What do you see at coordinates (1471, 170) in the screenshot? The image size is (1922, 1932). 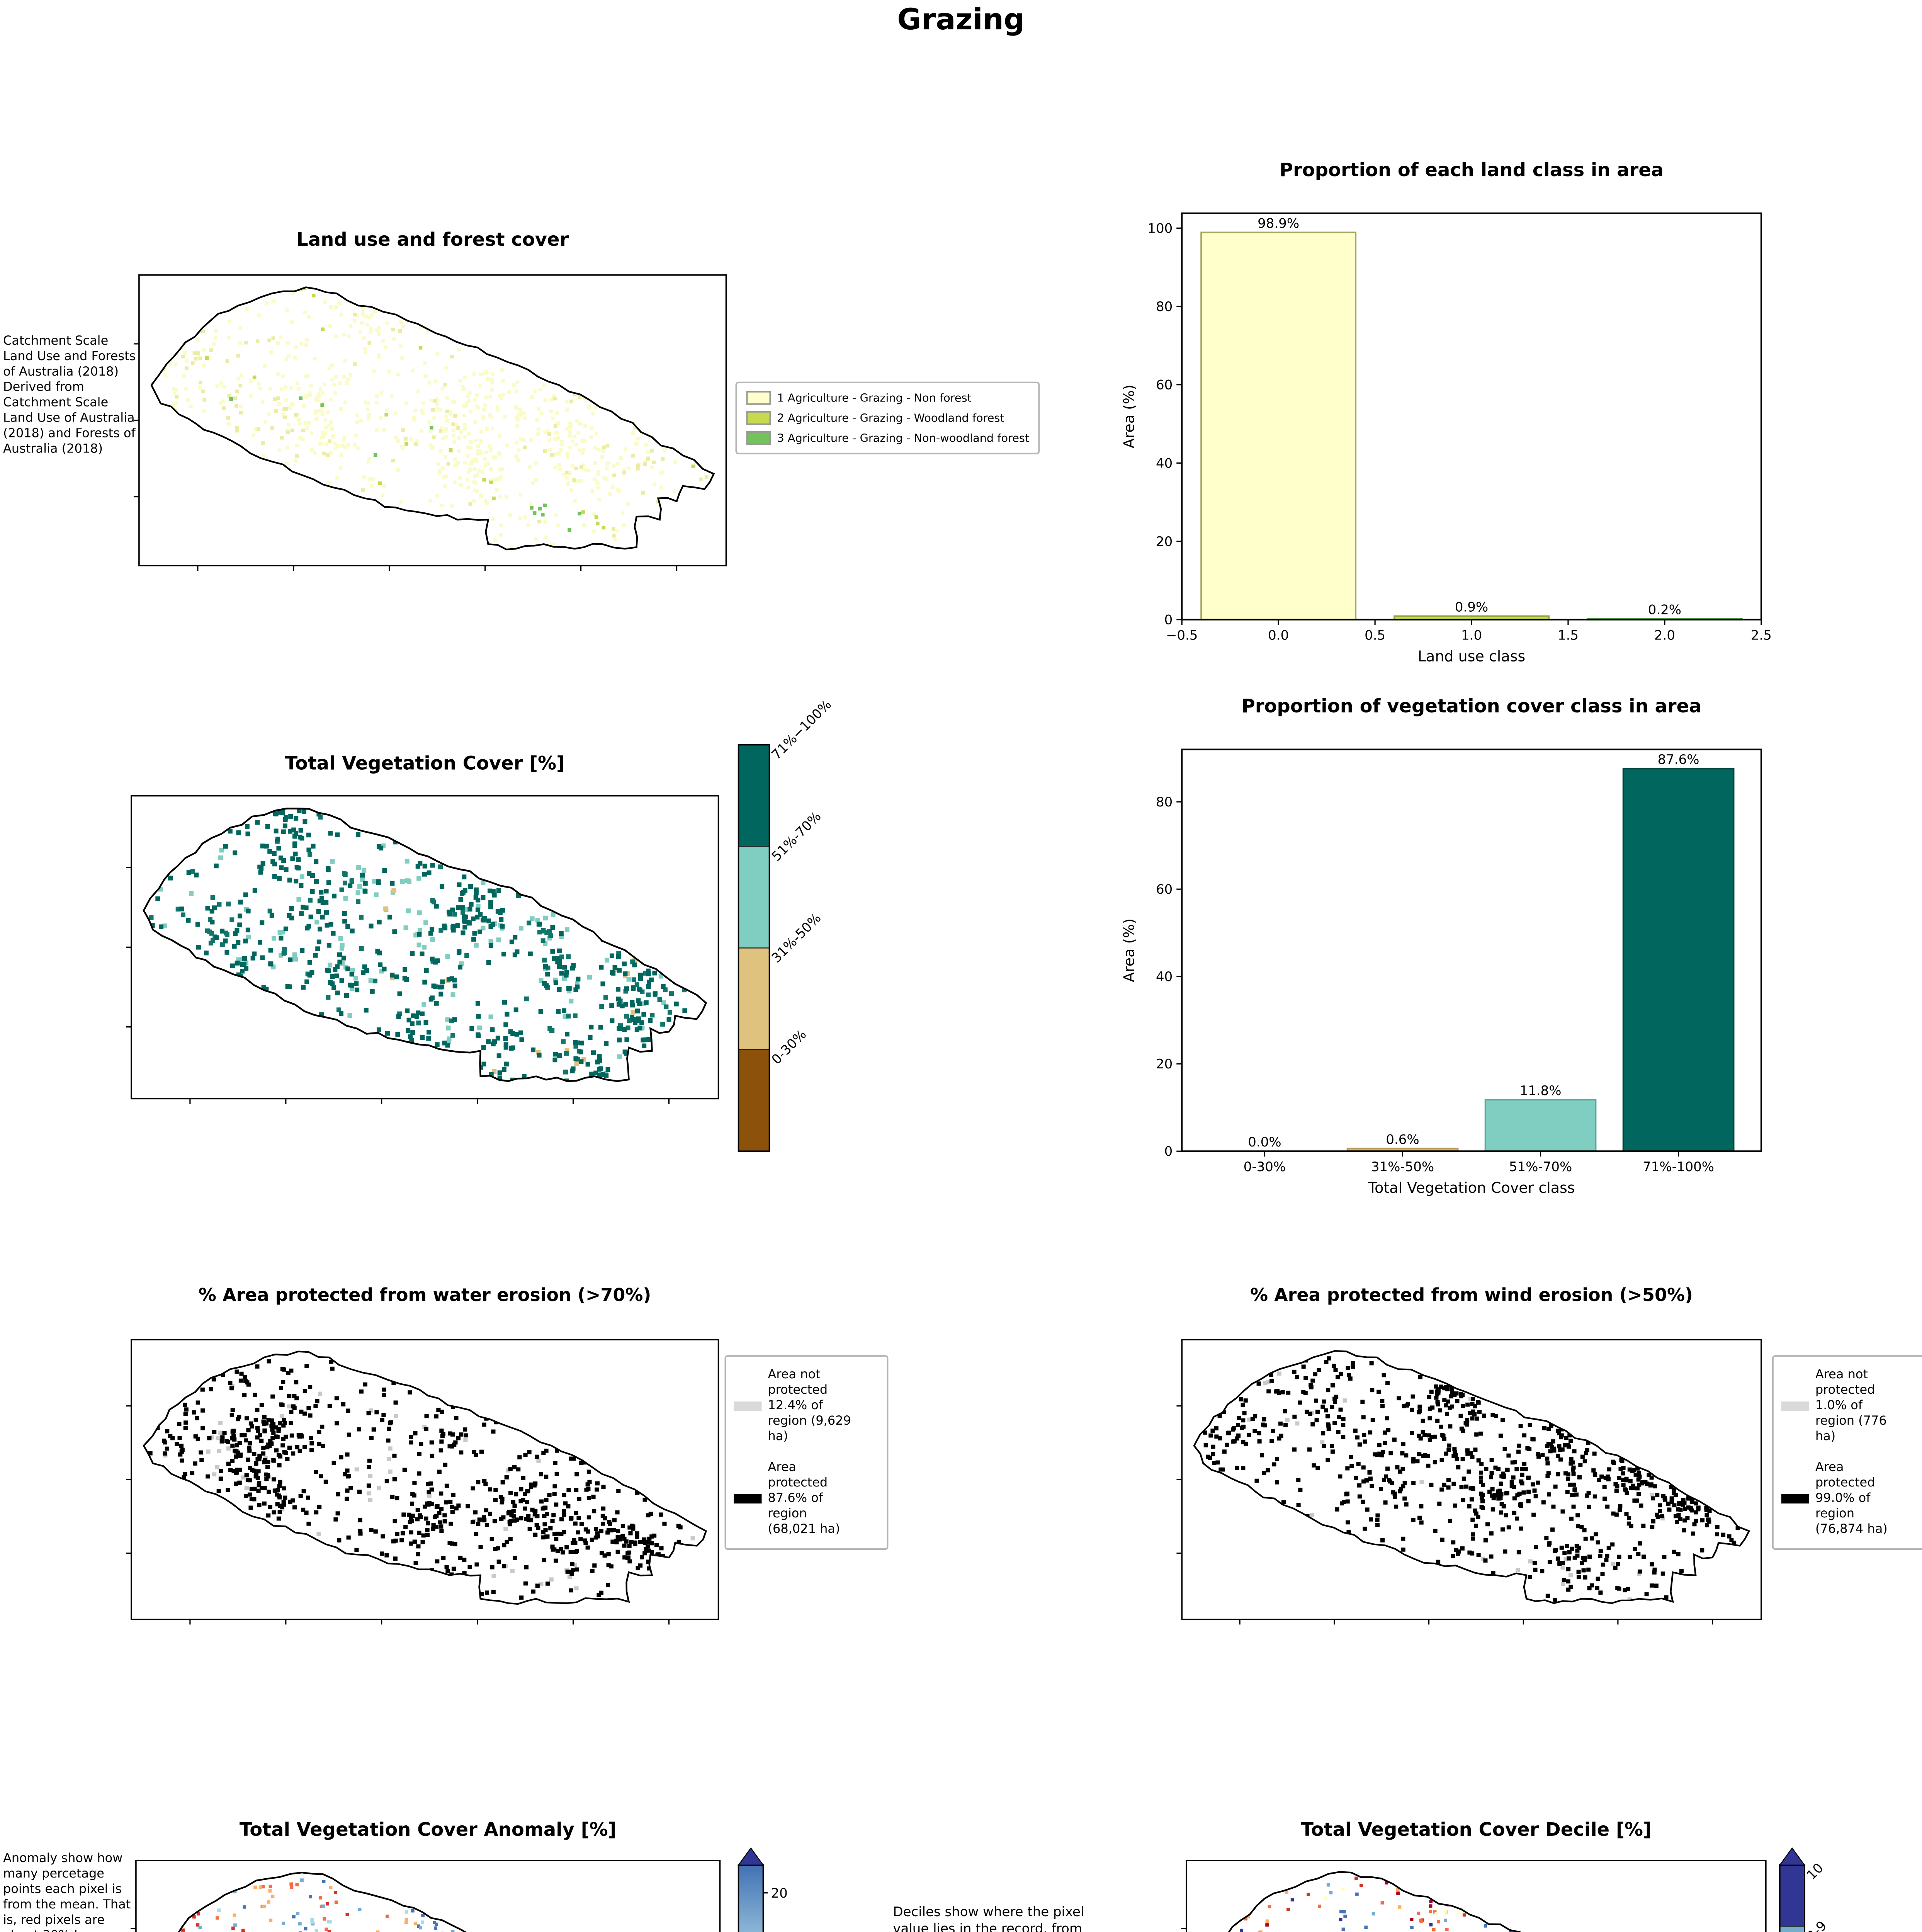 I see `land-class-chart-title: Proportion of each land class in area` at bounding box center [1471, 170].